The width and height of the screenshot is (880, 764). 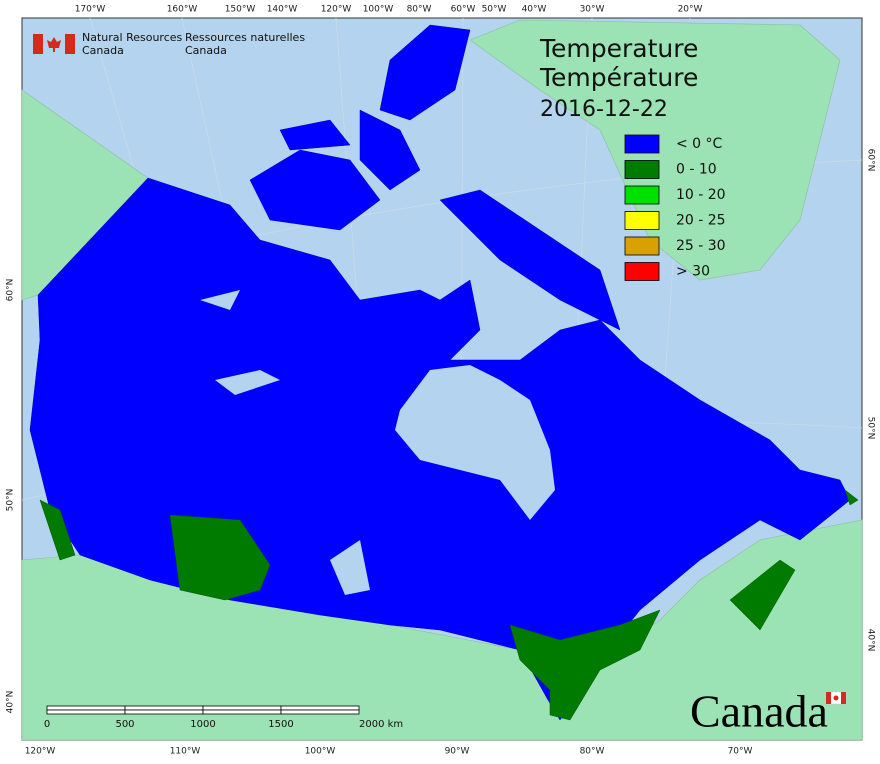 I want to click on org-en-line: Natural Resources, so click(x=132, y=37).